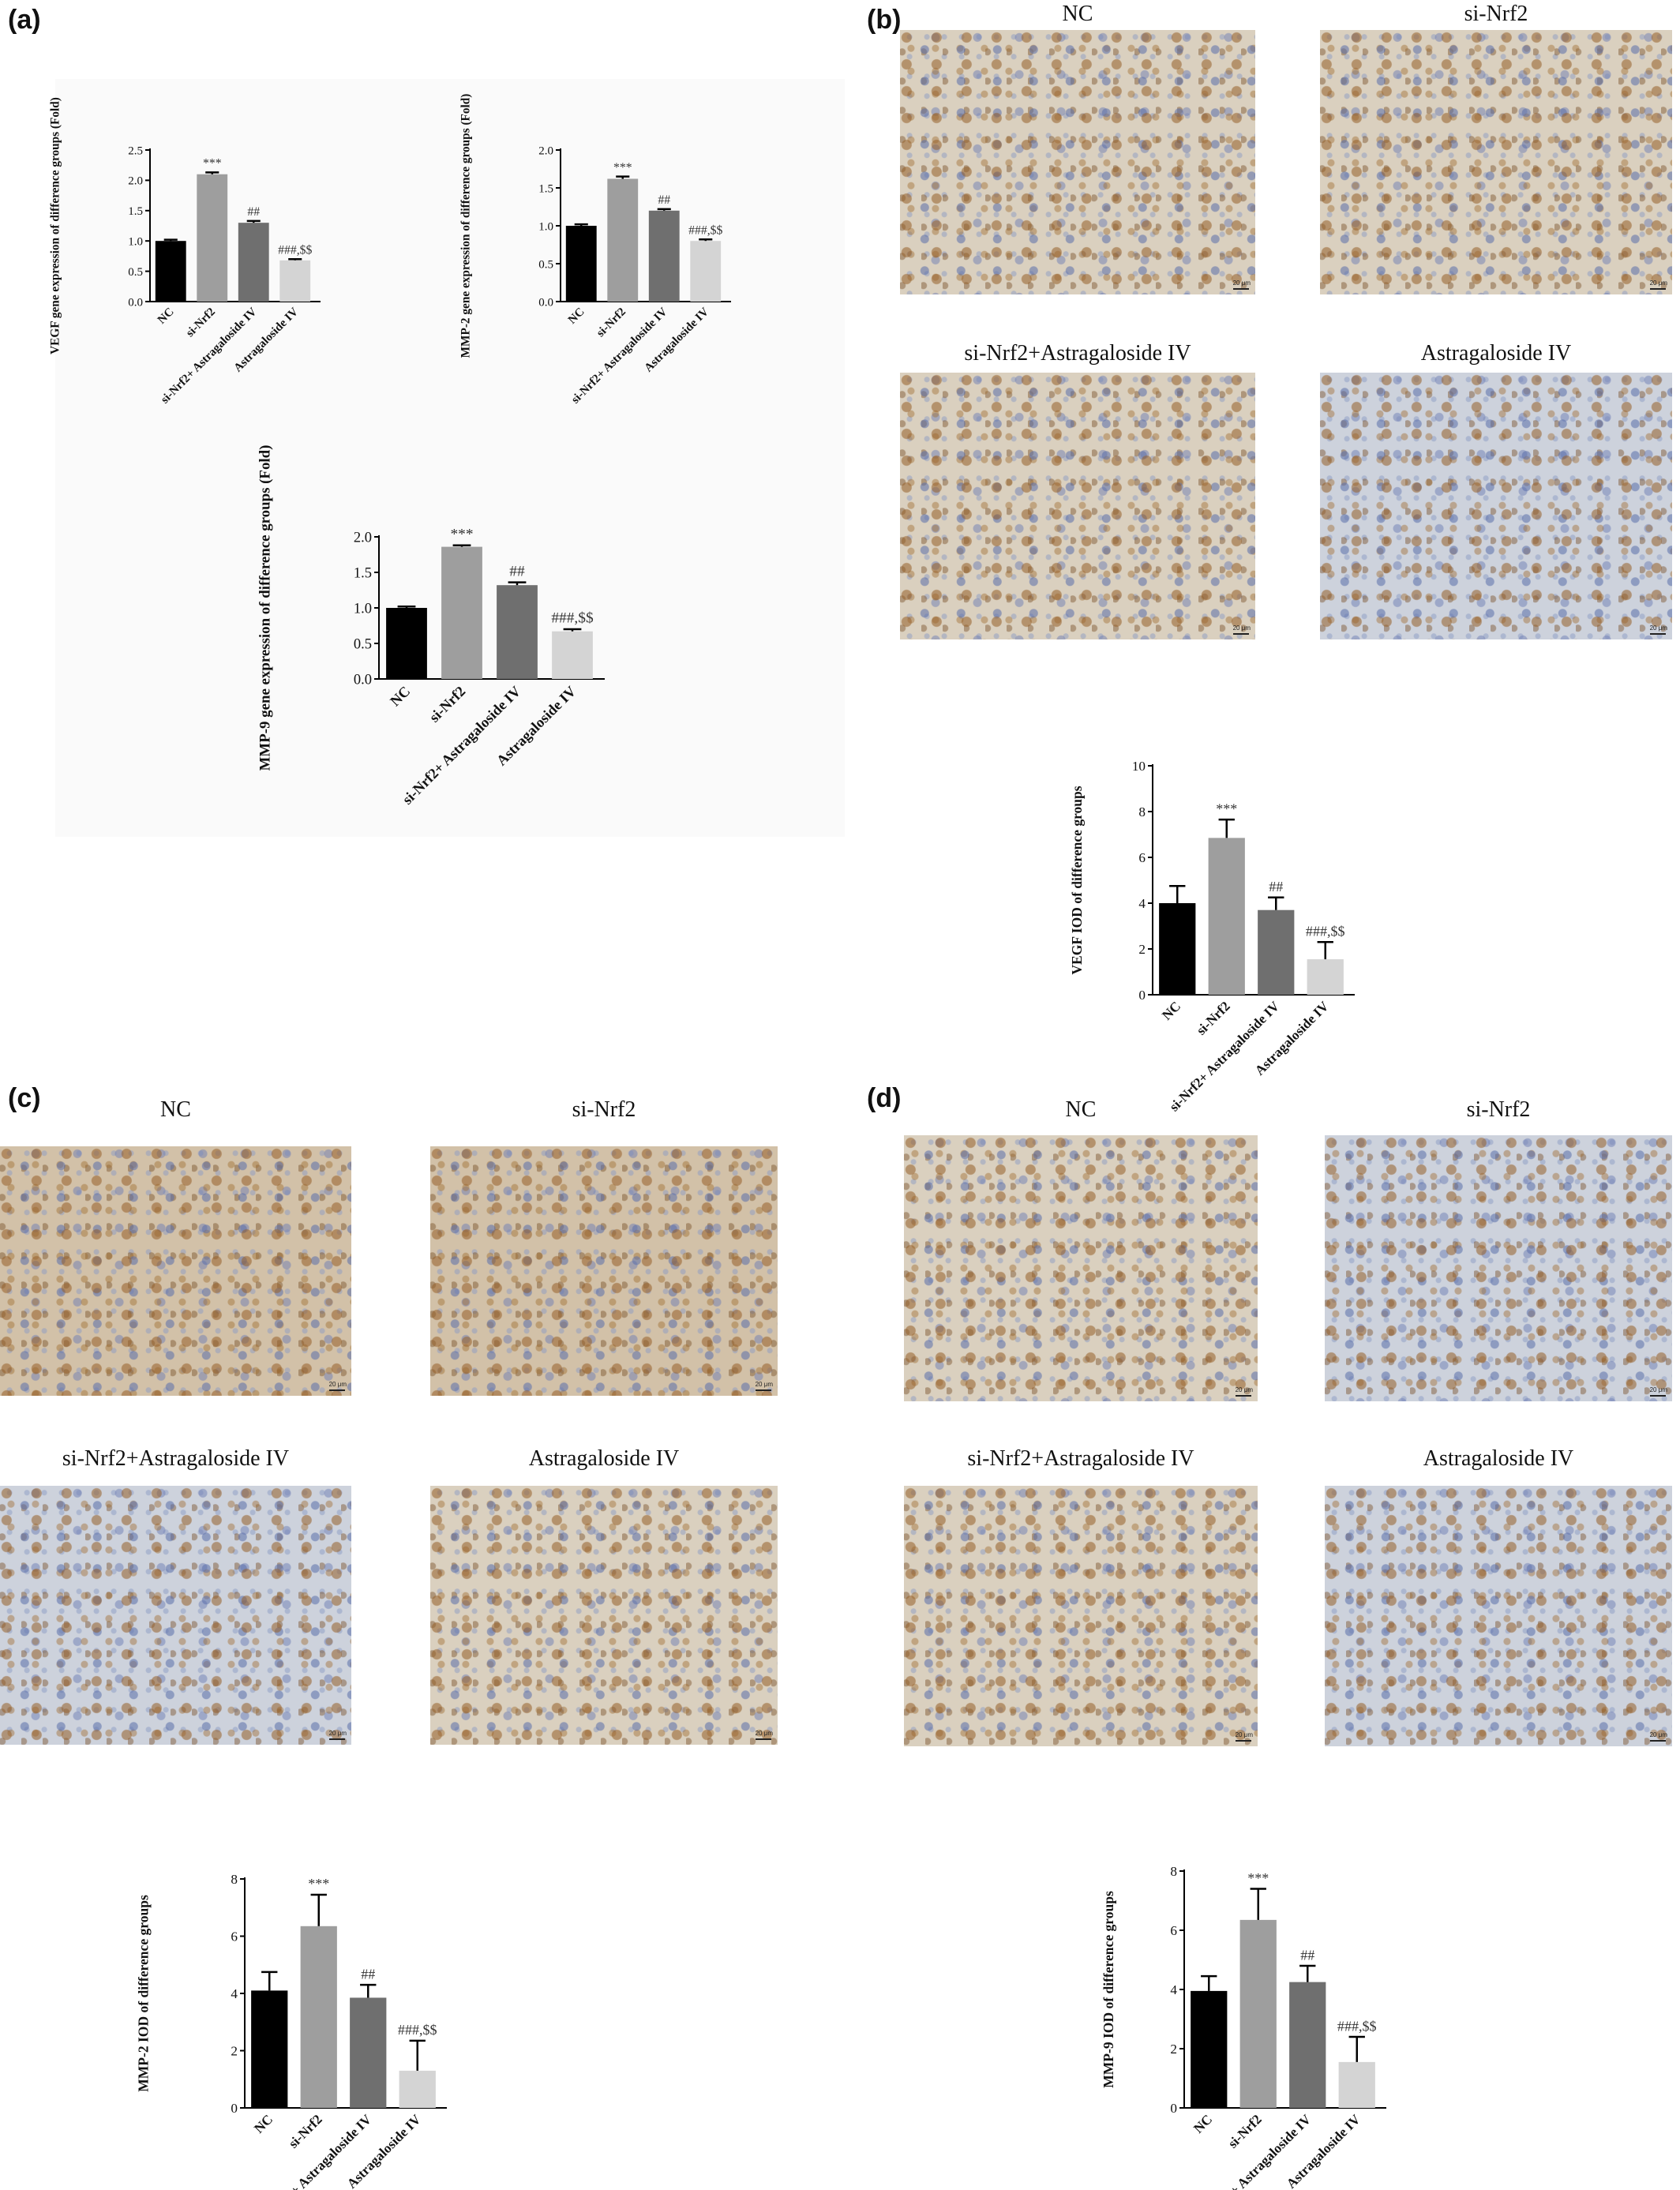 Image resolution: width=1680 pixels, height=2190 pixels. Describe the element at coordinates (884, 1098) in the screenshot. I see `panel-label-d: (d)` at that location.